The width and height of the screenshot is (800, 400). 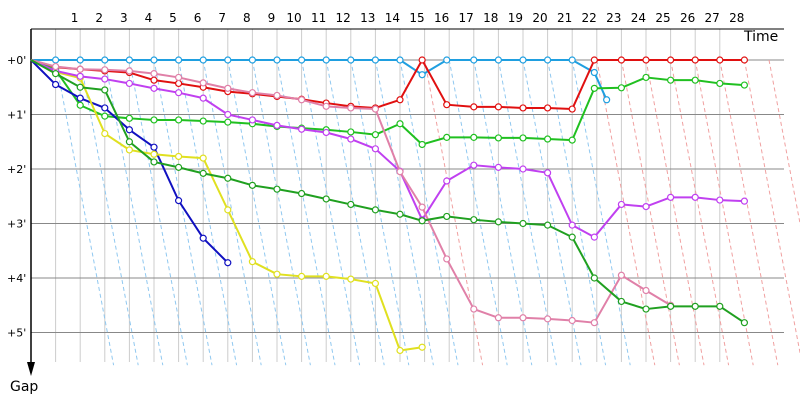 What do you see at coordinates (490, 18) in the screenshot?
I see `x-tick-label: 18` at bounding box center [490, 18].